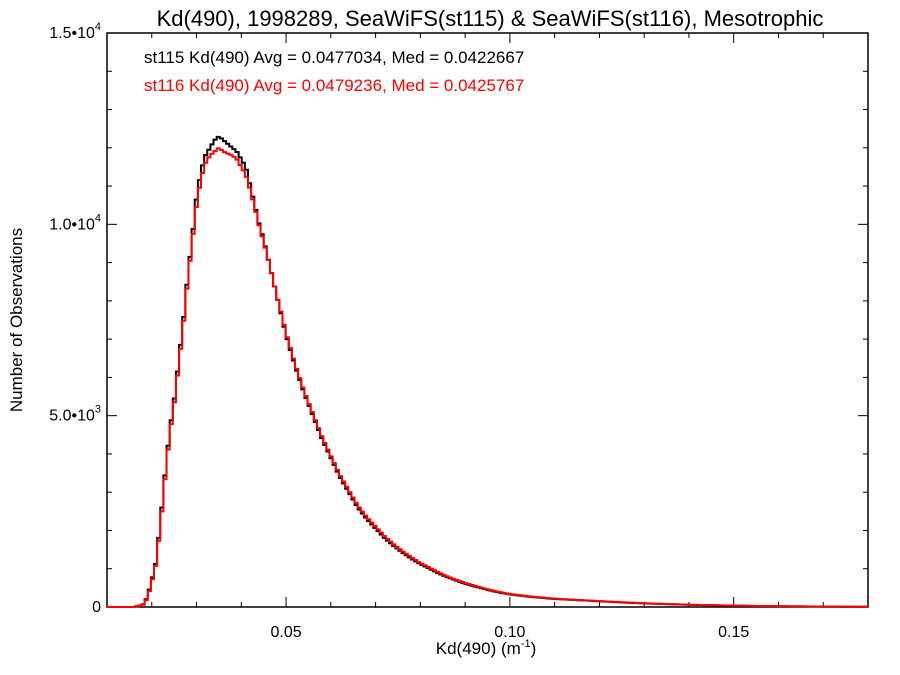 This screenshot has width=900, height=675. Describe the element at coordinates (75, 414) in the screenshot. I see `y-tick-label: 5.0•103` at that location.